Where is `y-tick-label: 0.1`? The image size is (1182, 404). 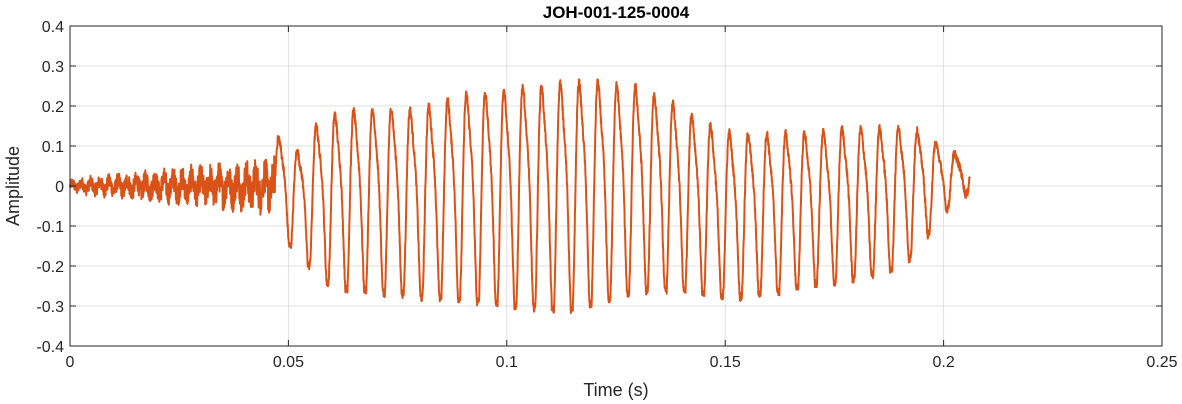 y-tick-label: 0.1 is located at coordinates (53, 147).